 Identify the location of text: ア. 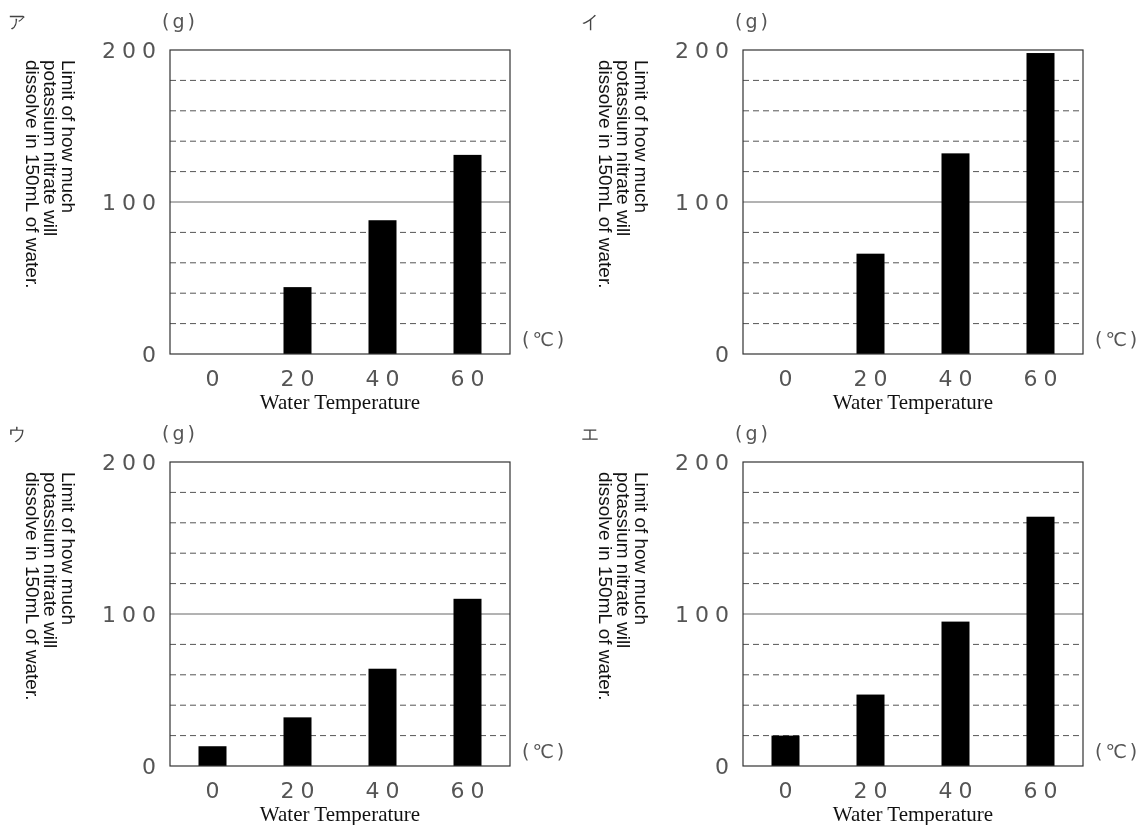
(17, 21).